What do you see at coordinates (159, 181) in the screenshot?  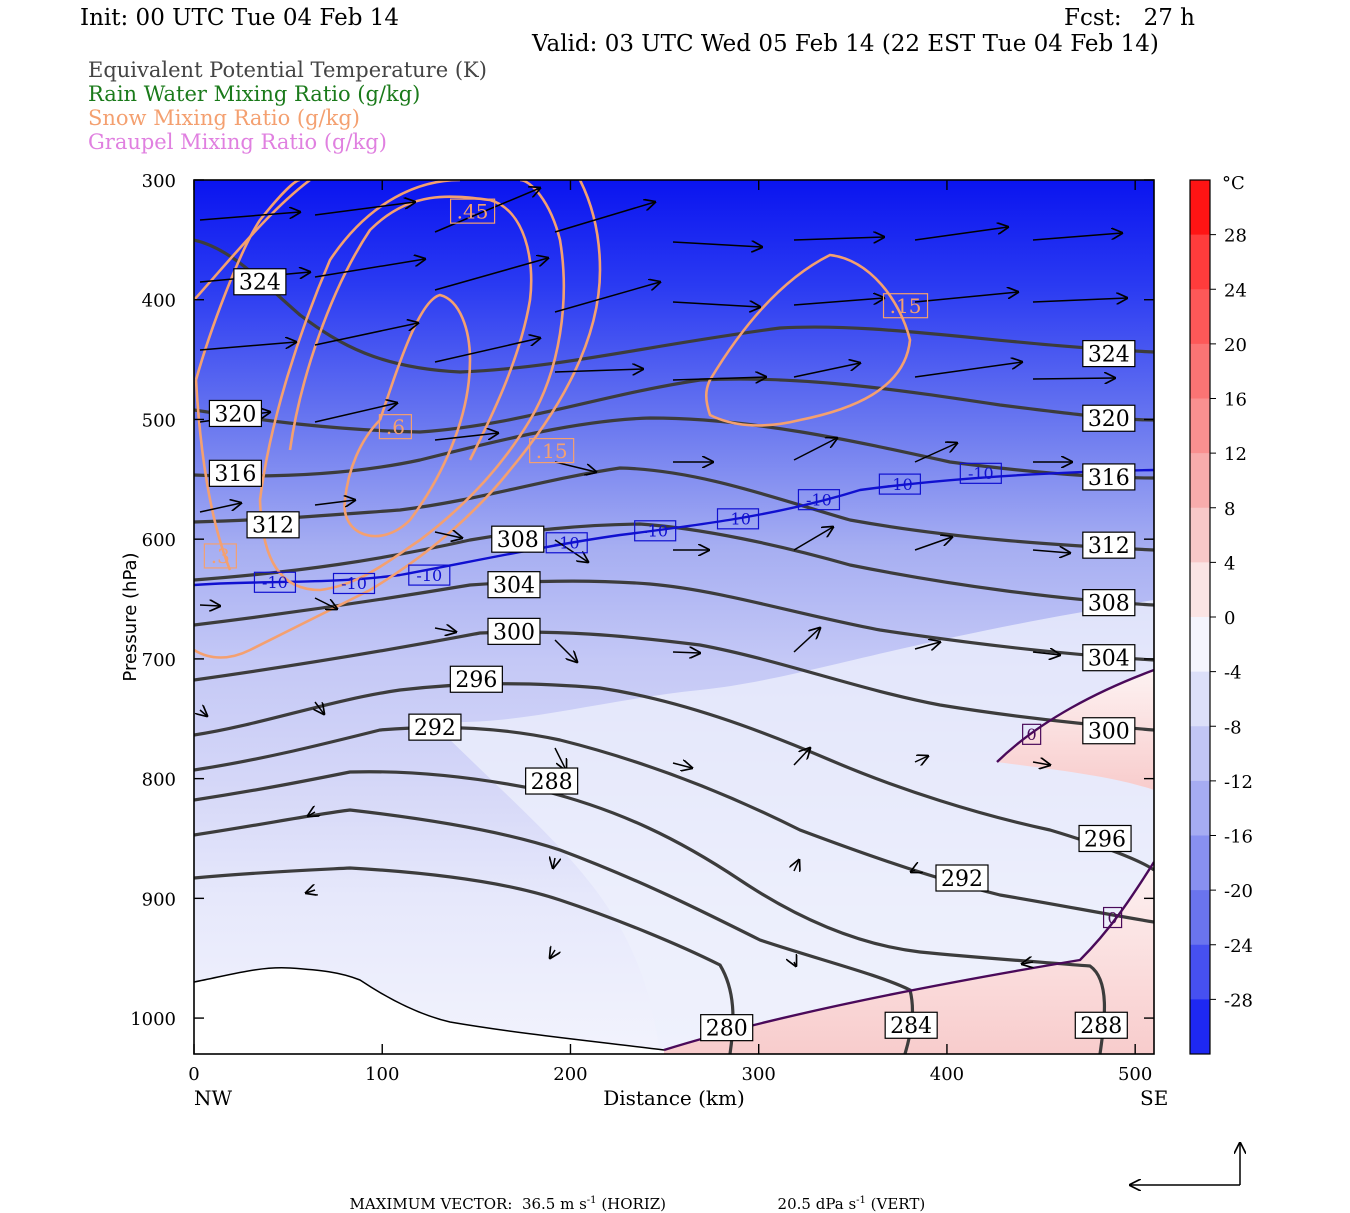 I see `y-tick-label: 300` at bounding box center [159, 181].